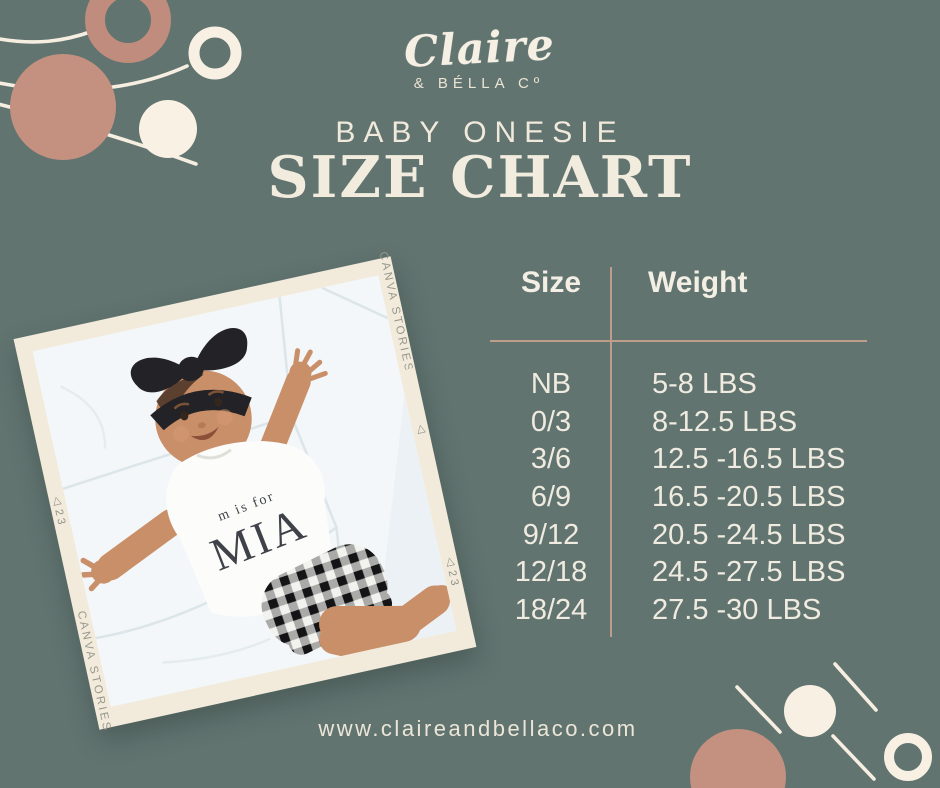  Describe the element at coordinates (551, 609) in the screenshot. I see `size-cell: 18/24` at that location.